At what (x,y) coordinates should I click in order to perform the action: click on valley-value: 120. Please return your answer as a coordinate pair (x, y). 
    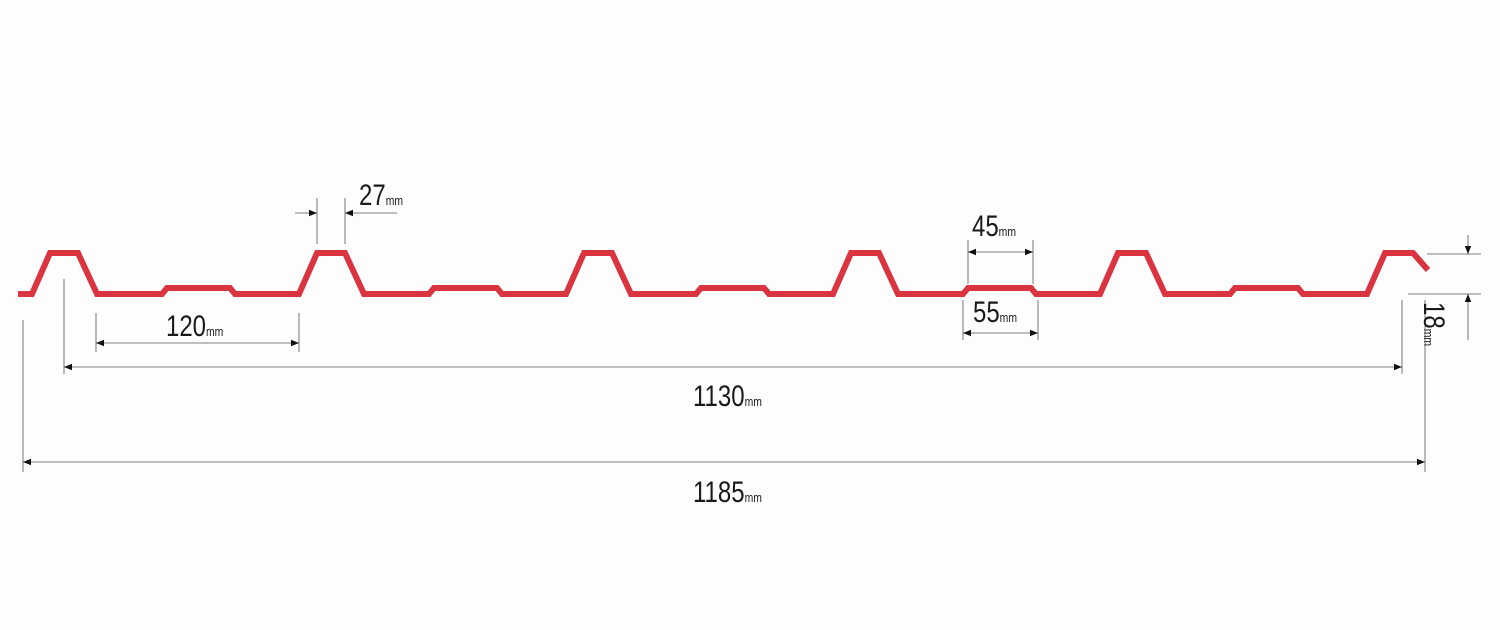
    Looking at the image, I should click on (186, 325).